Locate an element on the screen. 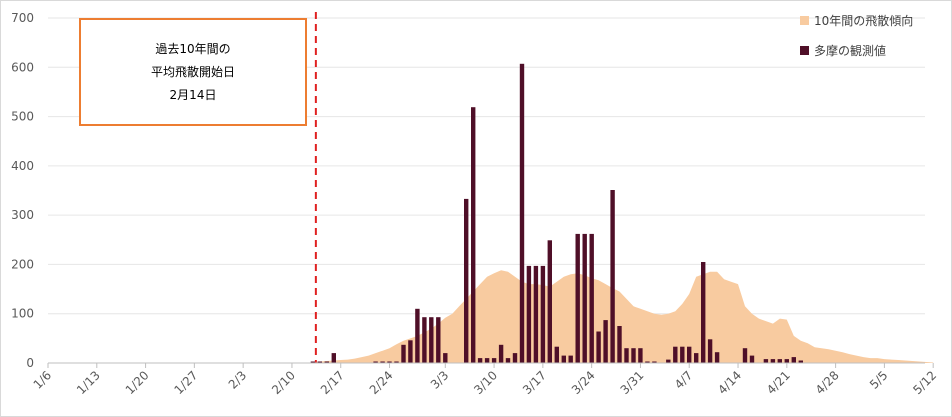 The width and height of the screenshot is (952, 417). bar-3/14 is located at coordinates (522, 213).